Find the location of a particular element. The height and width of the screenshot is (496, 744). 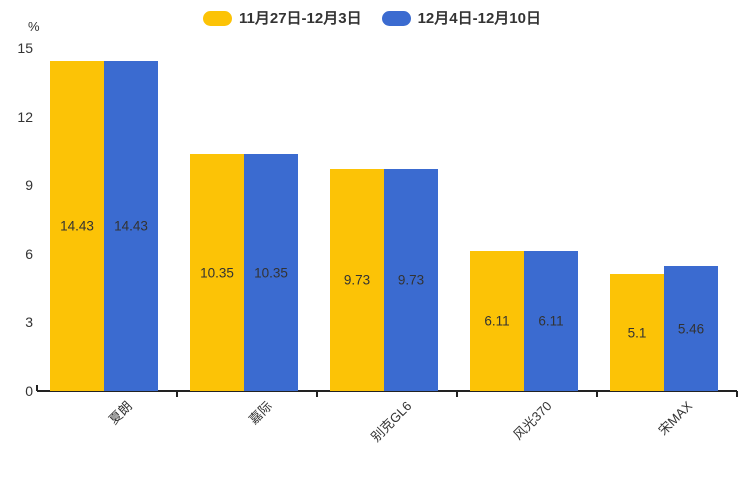

bar-12月4日-12月10日-宋MAX: 5.46 is located at coordinates (691, 328).